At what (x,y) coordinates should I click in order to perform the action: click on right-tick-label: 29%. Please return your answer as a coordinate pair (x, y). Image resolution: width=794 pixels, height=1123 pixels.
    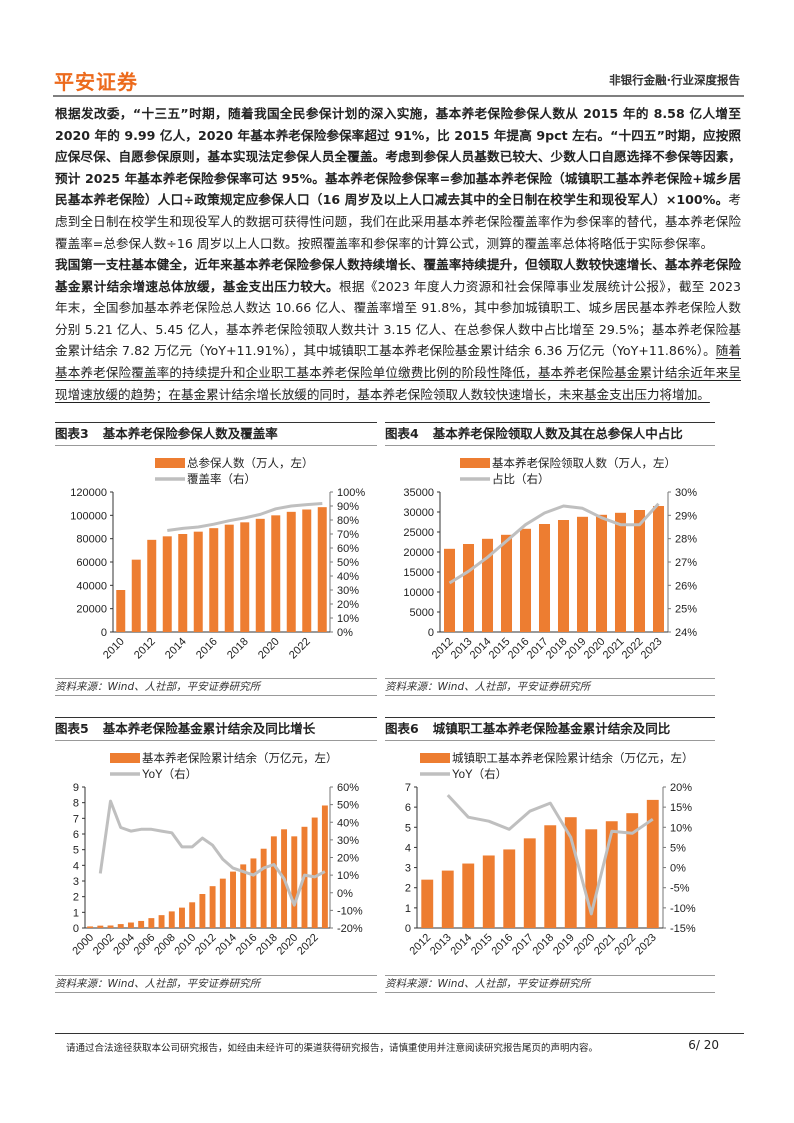
    Looking at the image, I should click on (686, 516).